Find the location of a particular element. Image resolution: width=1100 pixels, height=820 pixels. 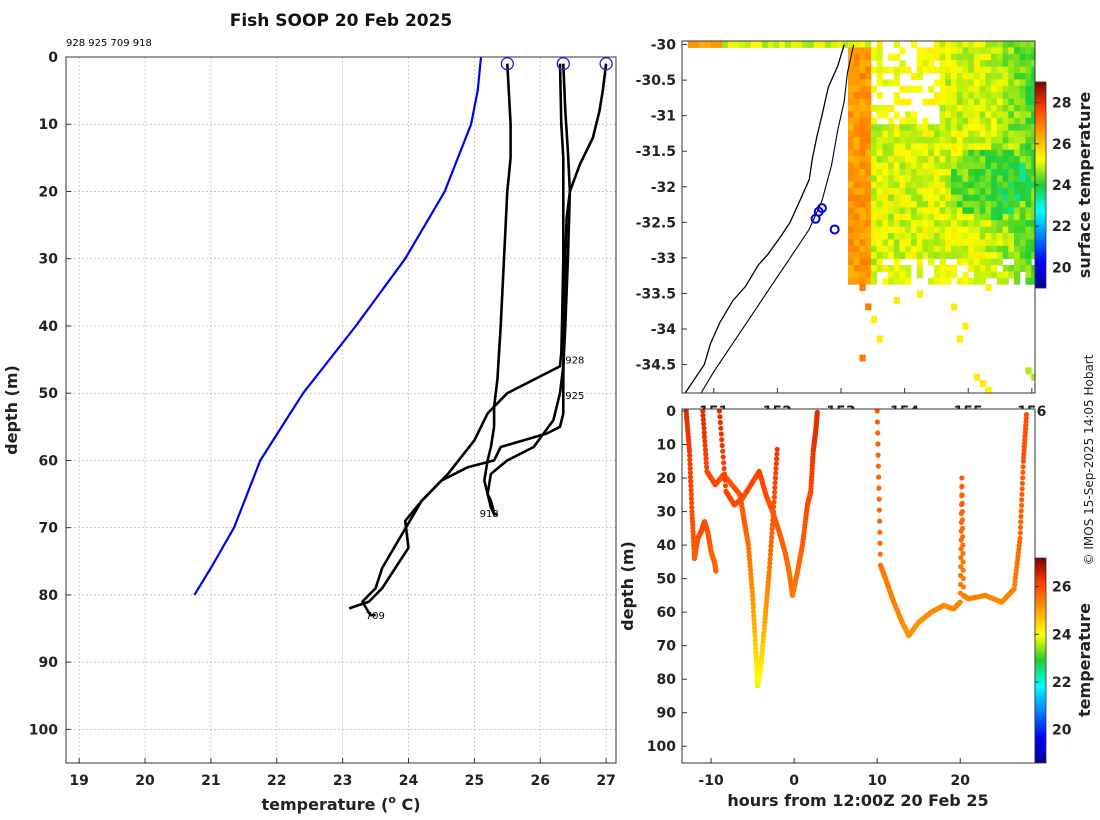

profile-x-axis-label-end: C) is located at coordinates (408, 804).